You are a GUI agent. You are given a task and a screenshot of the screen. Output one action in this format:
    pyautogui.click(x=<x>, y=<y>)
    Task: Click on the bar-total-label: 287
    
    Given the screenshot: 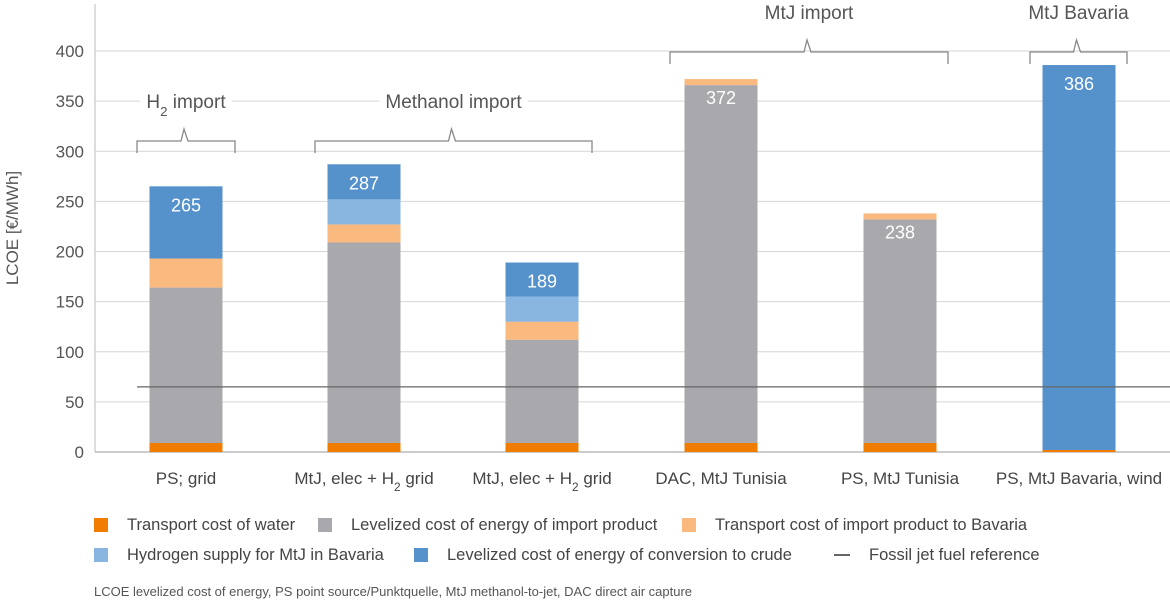 What is the action you would take?
    pyautogui.click(x=364, y=183)
    